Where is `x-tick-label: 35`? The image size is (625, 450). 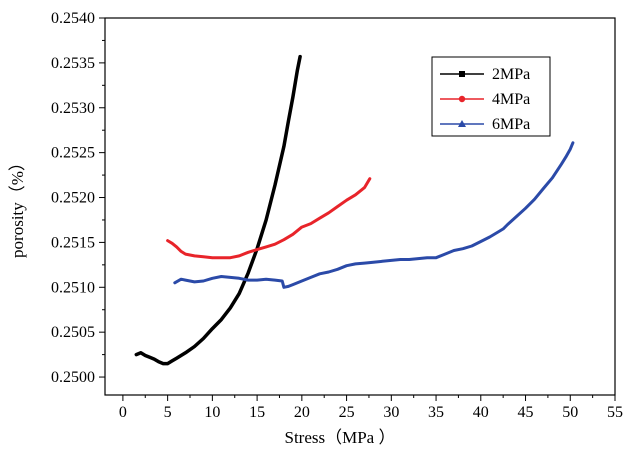
x-tick-label: 35 is located at coordinates (436, 412).